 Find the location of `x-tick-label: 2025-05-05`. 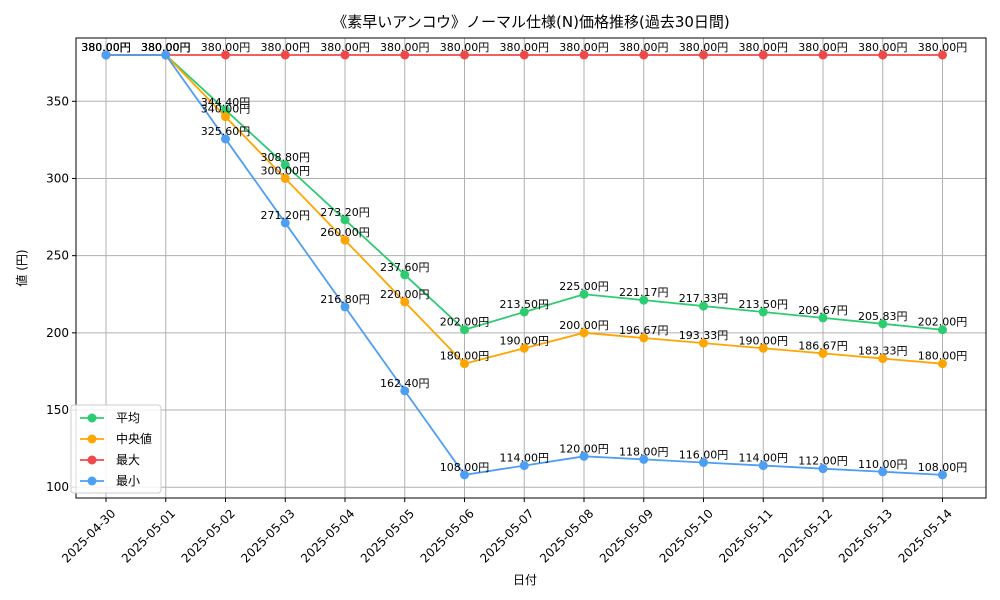

x-tick-label: 2025-05-05 is located at coordinates (387, 535).